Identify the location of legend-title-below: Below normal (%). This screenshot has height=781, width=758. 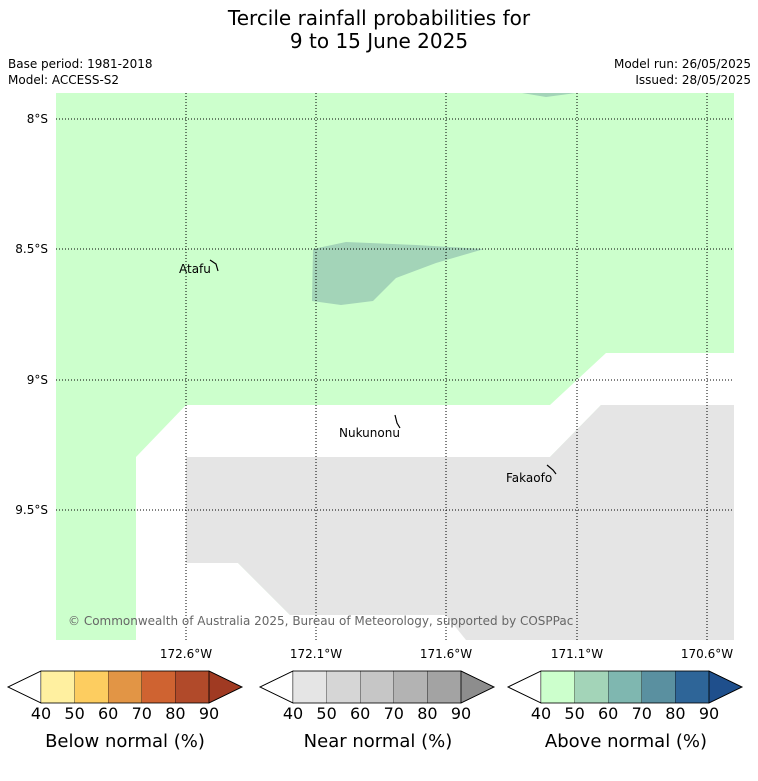
(125, 741).